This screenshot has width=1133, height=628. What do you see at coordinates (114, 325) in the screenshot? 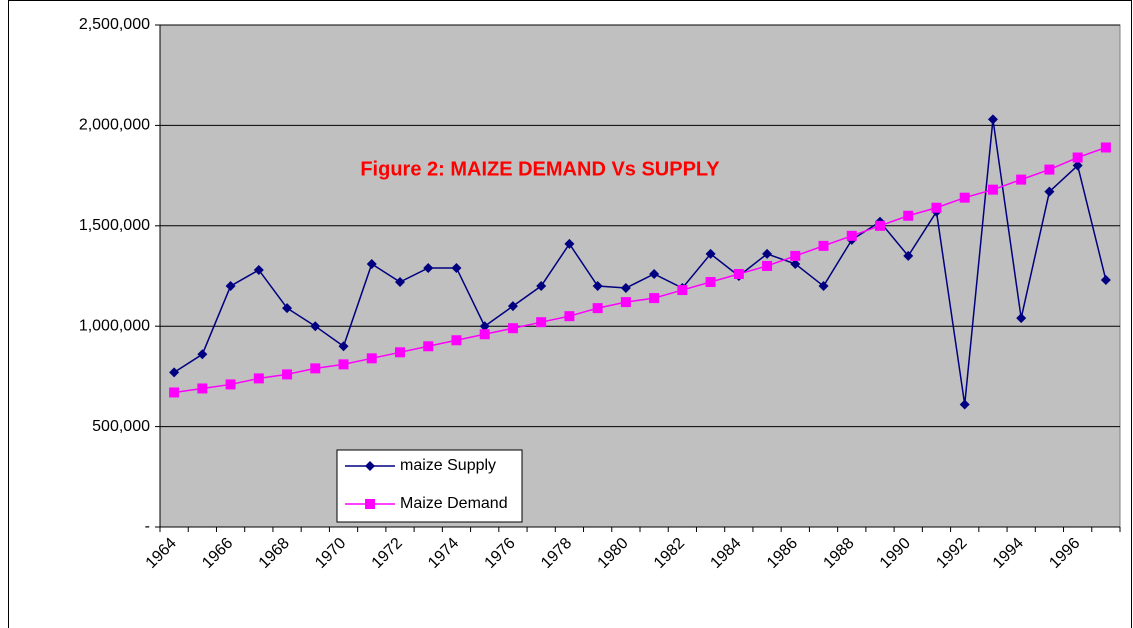
I see `y-tick-label: 1,000,000` at bounding box center [114, 325].